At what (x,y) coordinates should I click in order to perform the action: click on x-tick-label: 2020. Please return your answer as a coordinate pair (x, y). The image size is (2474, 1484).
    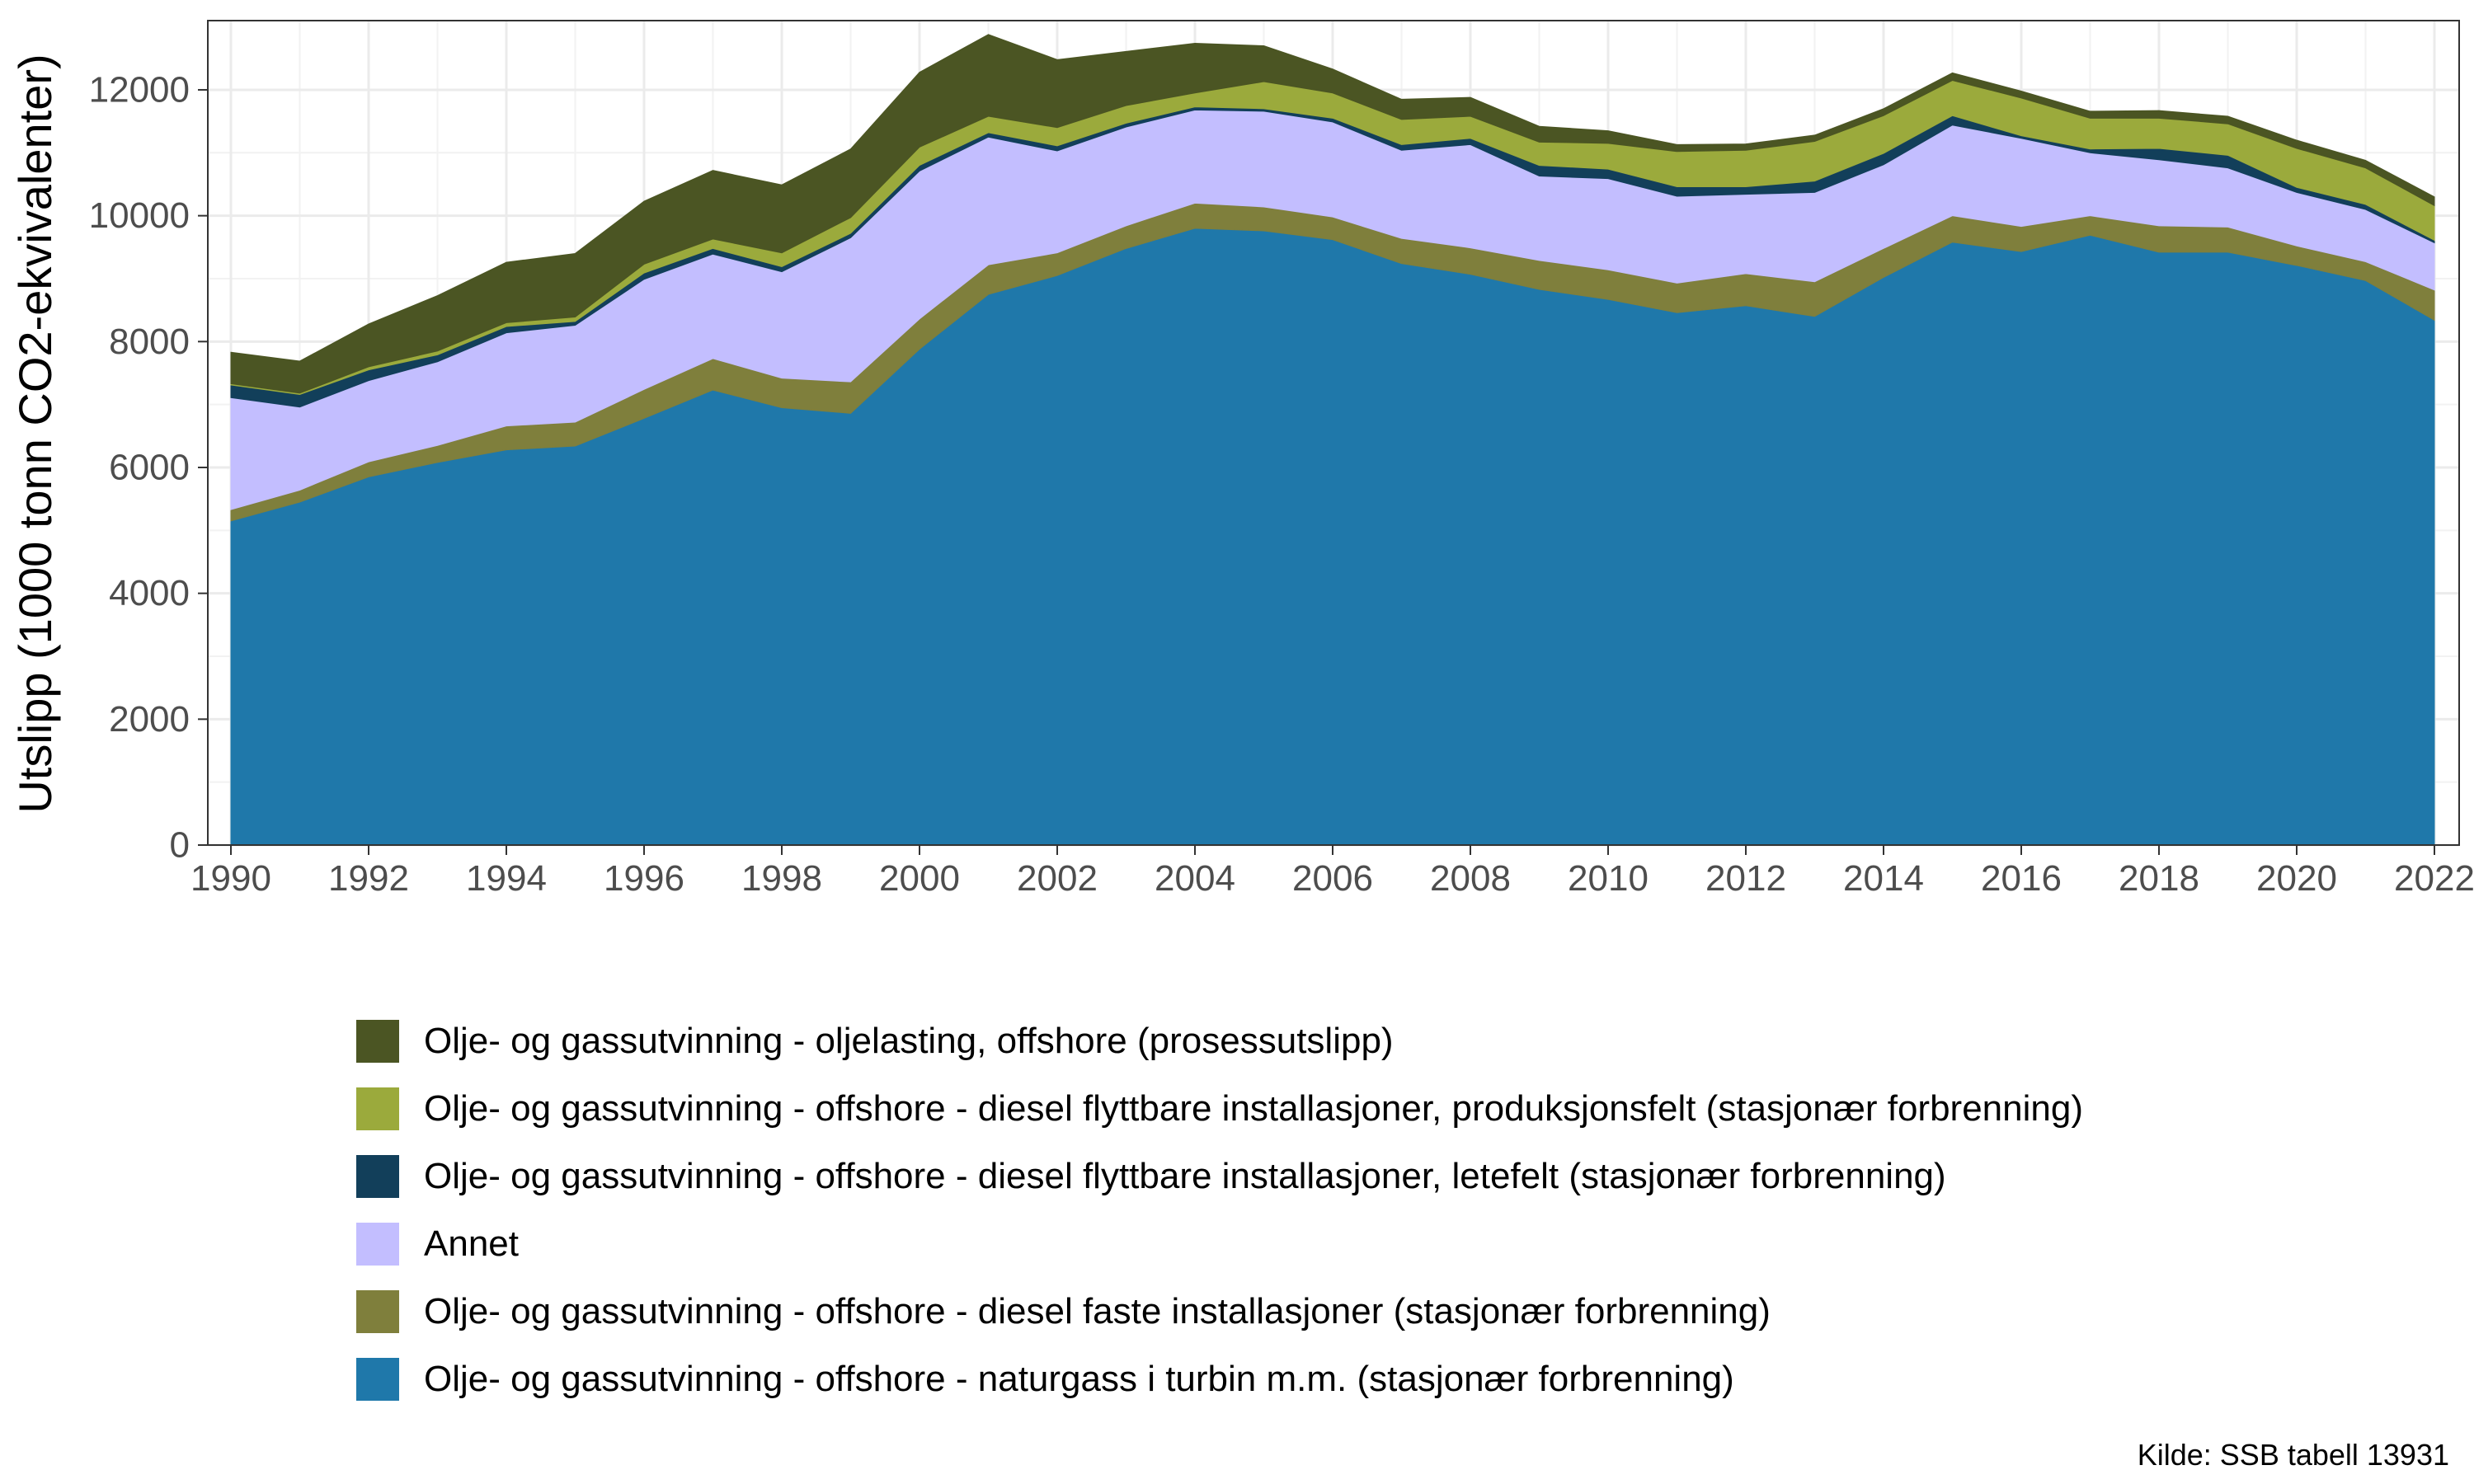
    Looking at the image, I should click on (2296, 878).